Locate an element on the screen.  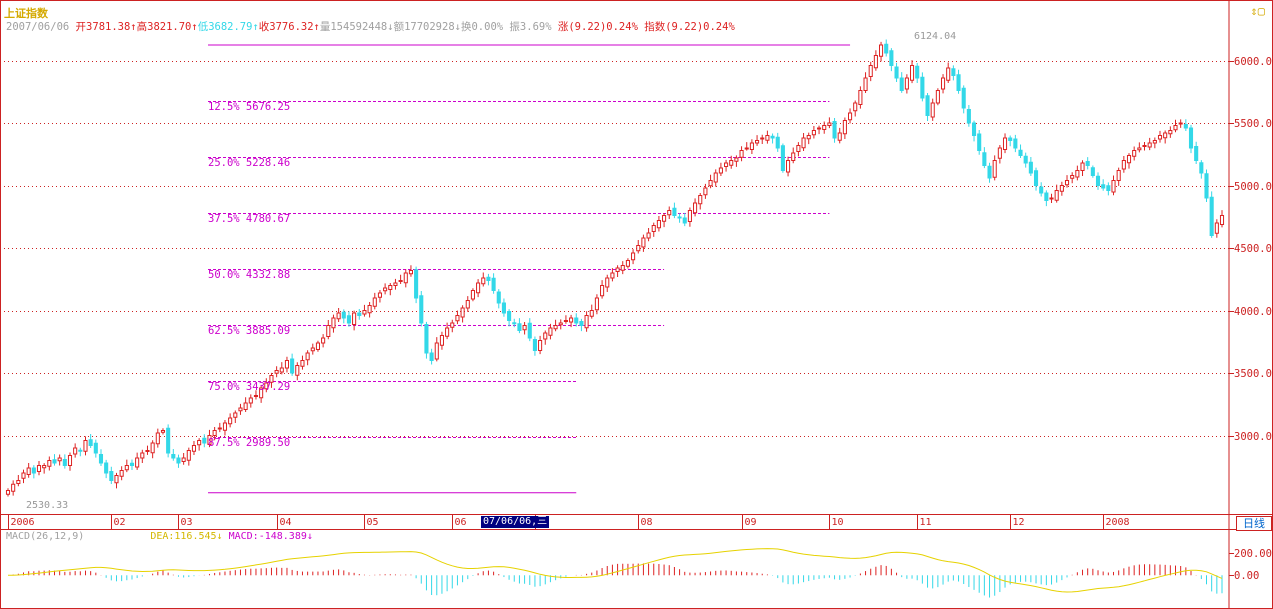
macd-tick-label: 200.00 is located at coordinates (1253, 553).